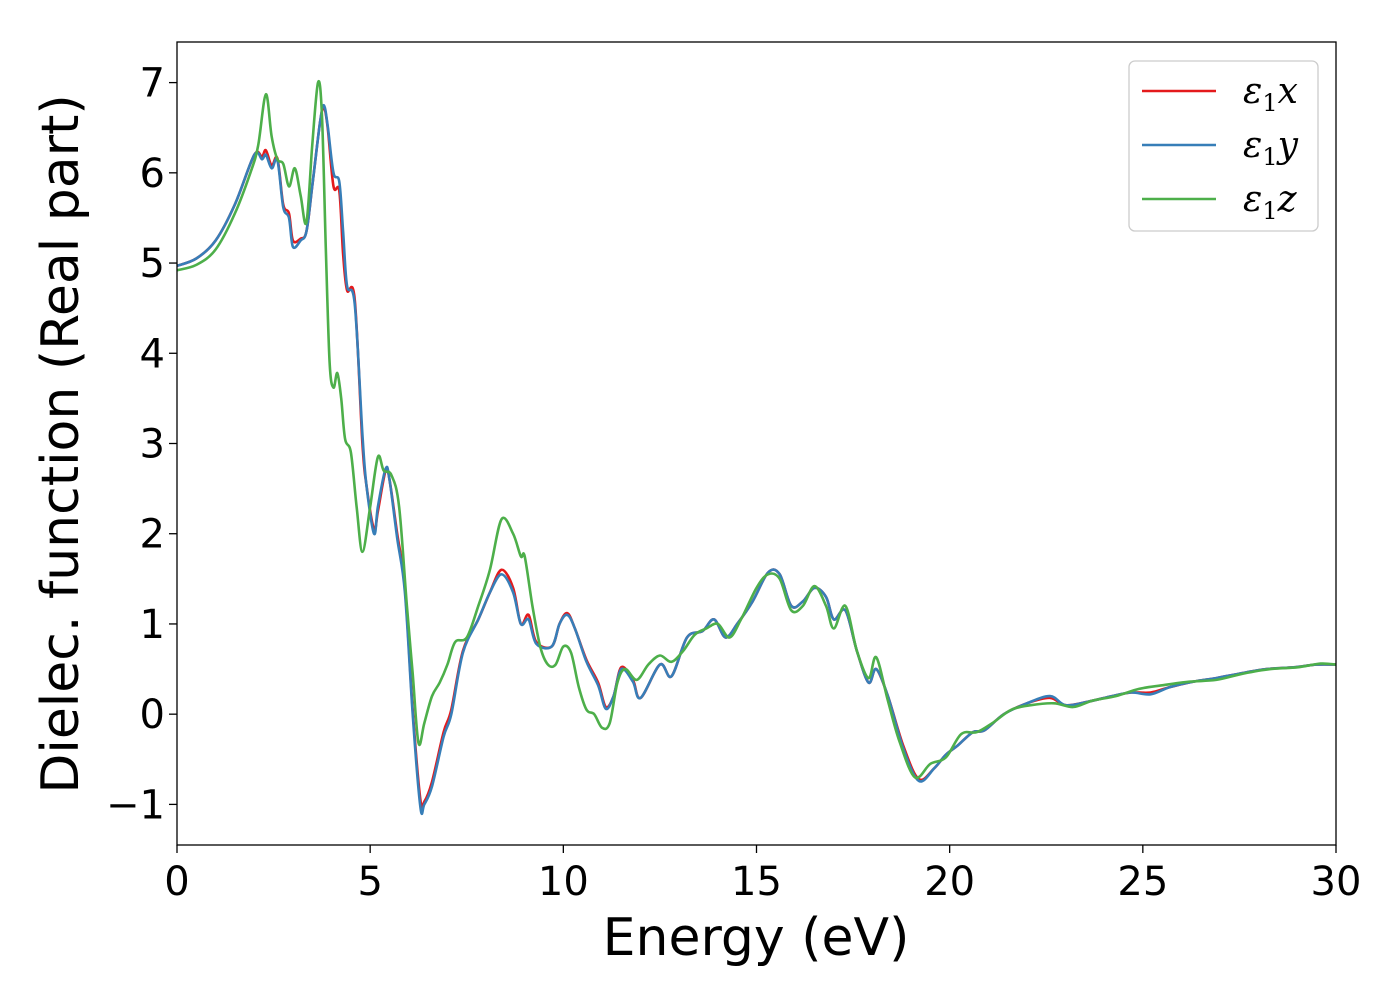  What do you see at coordinates (152, 264) in the screenshot?
I see `y-tick-label: 5` at bounding box center [152, 264].